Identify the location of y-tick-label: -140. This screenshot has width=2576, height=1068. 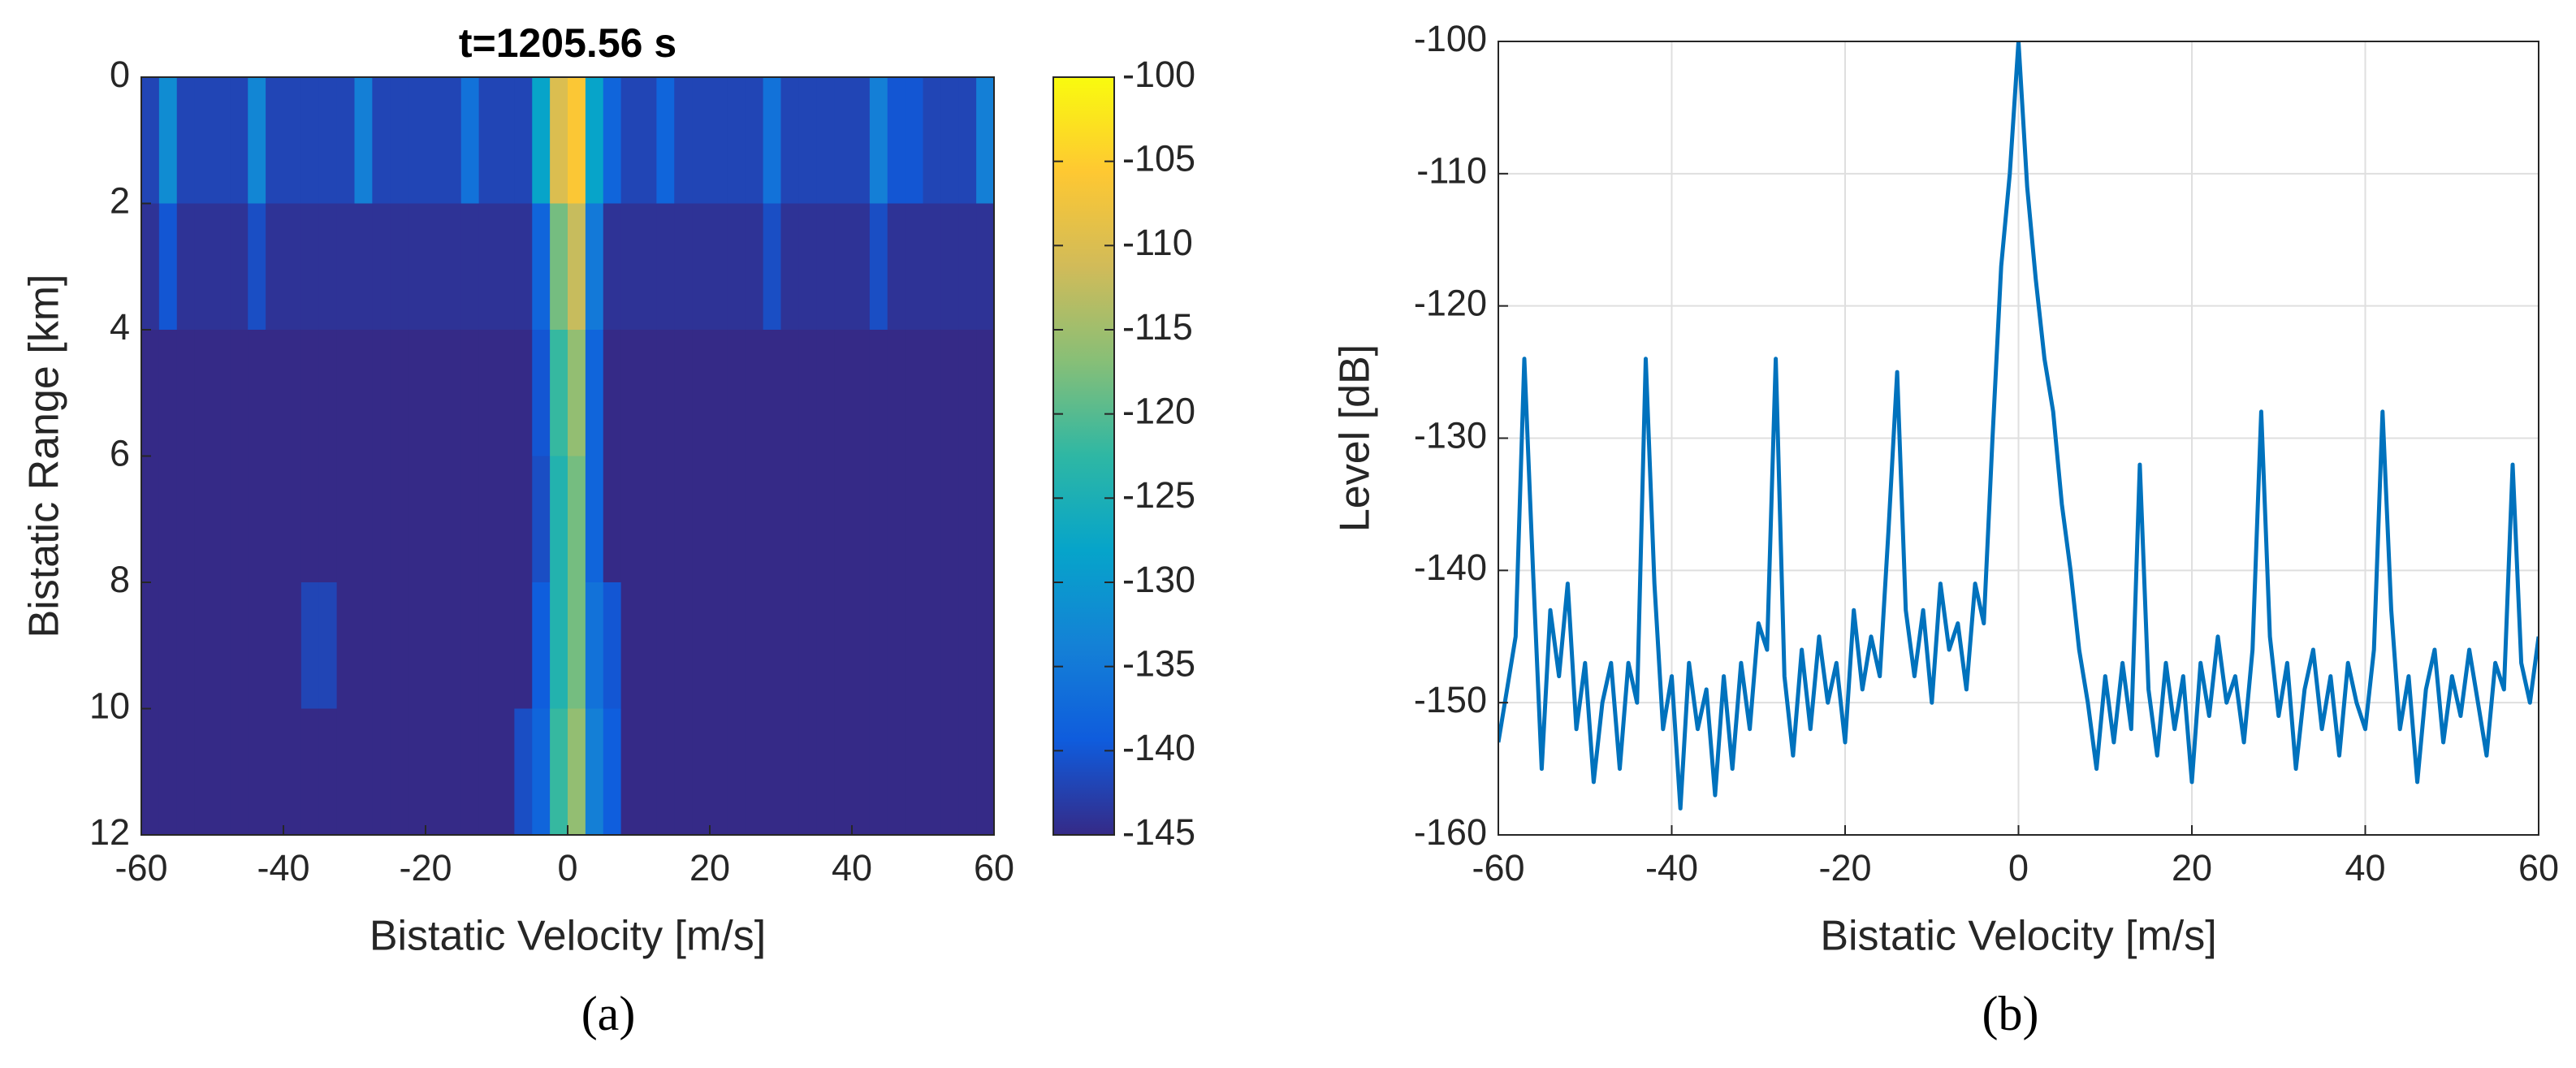
(1450, 567).